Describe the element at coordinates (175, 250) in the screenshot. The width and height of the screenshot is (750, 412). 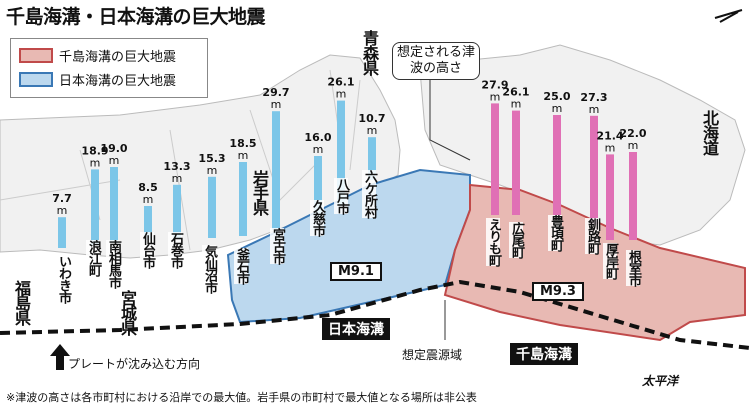
I see `japan-city-label-4: 石巻市` at that location.